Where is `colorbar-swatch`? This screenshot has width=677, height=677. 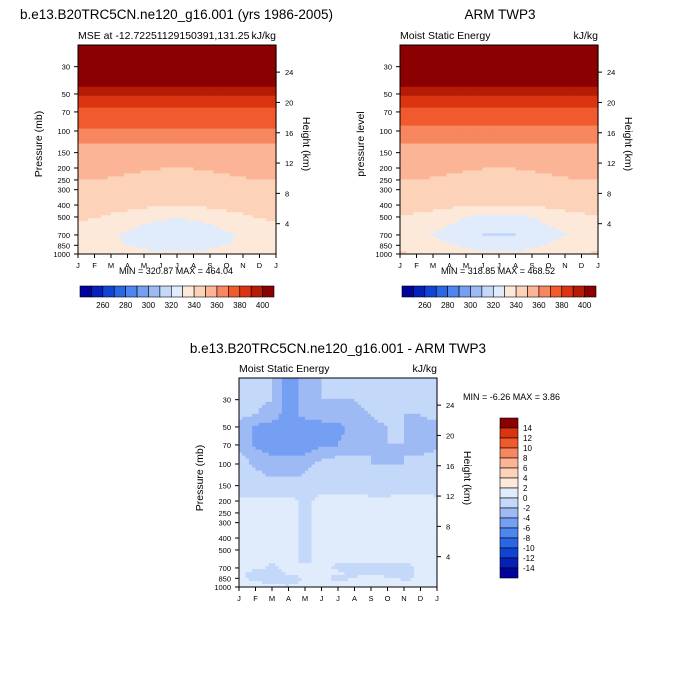
colorbar-swatch is located at coordinates (85, 291).